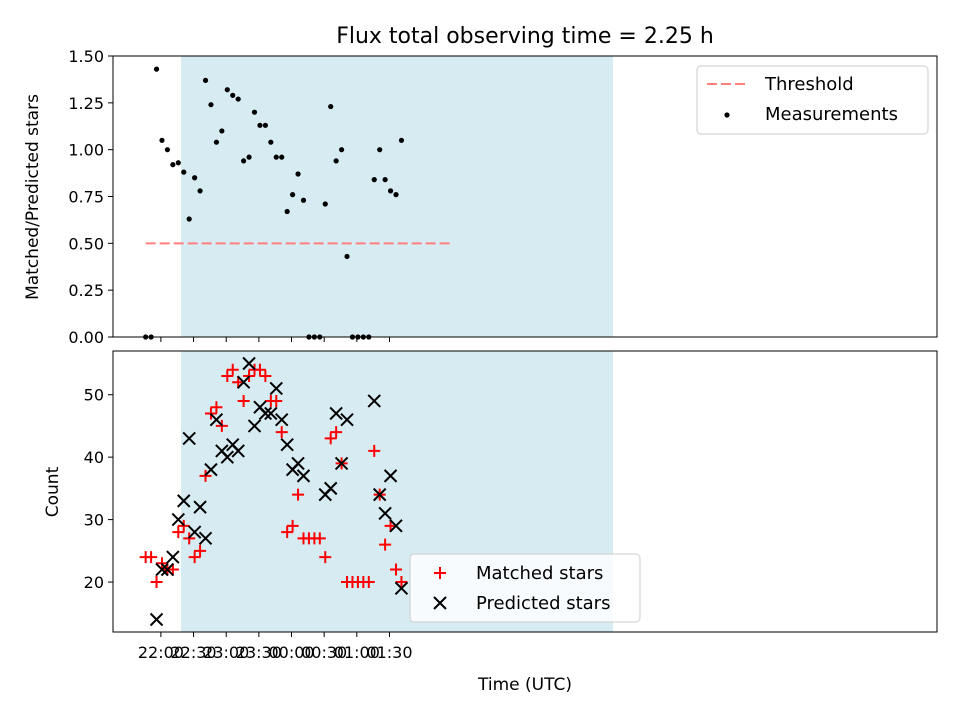 Image resolution: width=960 pixels, height=720 pixels. I want to click on y-tick-label: 40, so click(94, 457).